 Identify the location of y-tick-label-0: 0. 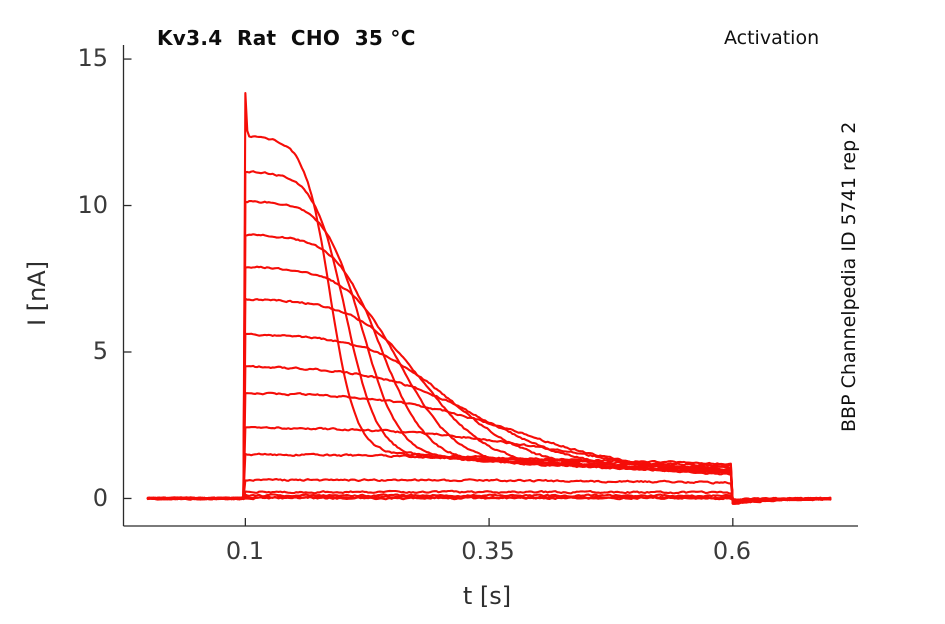
(100, 498).